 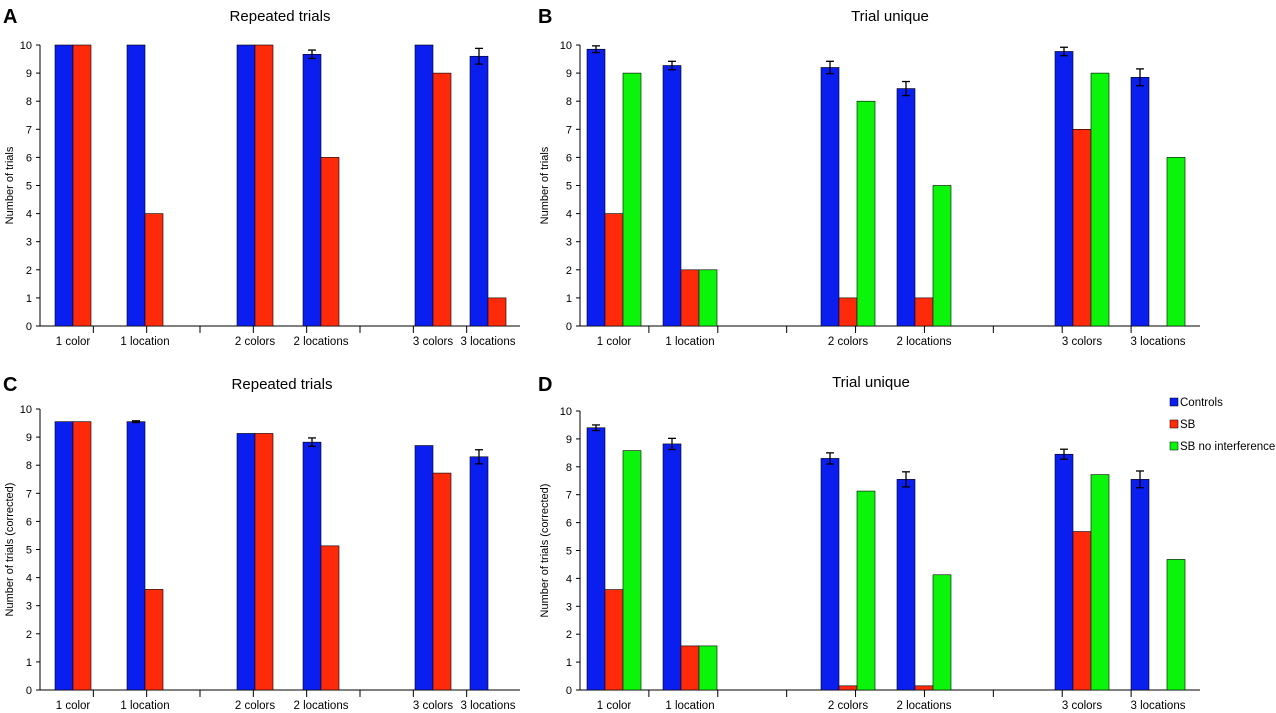 I want to click on legend: Controls SB SB no interference, so click(x=1222, y=425).